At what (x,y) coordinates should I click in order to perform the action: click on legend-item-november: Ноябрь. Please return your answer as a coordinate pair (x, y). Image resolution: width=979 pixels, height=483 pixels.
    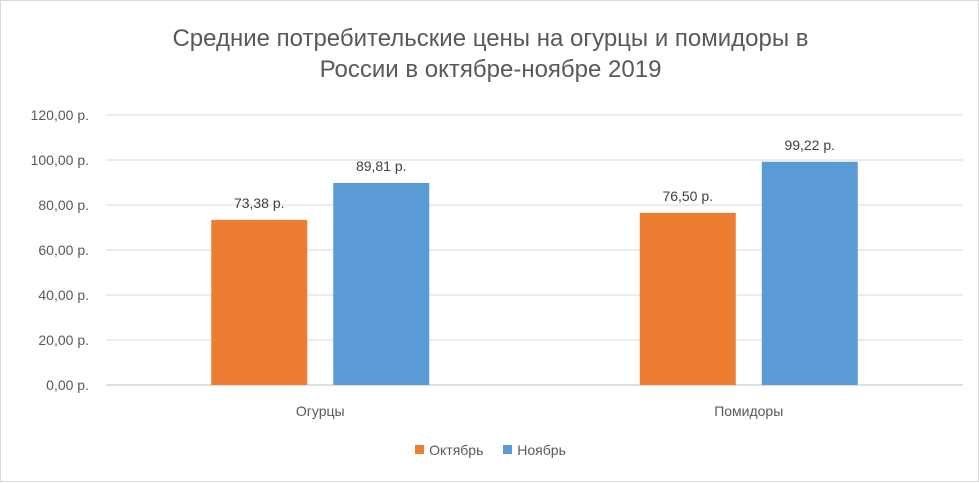
    Looking at the image, I should click on (534, 450).